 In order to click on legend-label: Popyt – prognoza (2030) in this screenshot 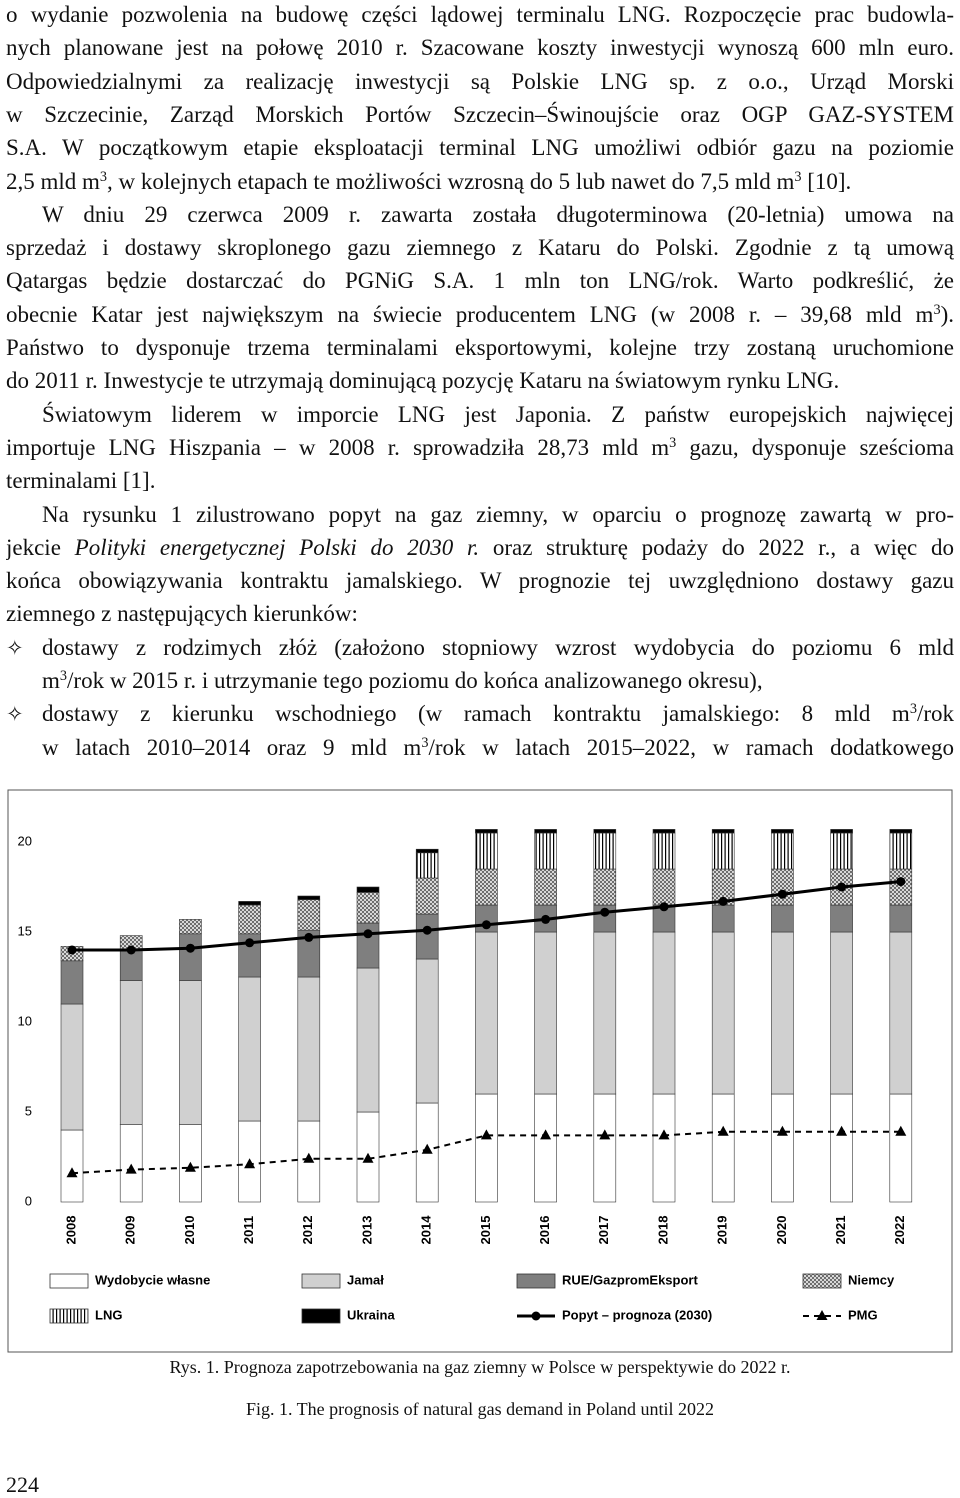, I will do `click(637, 1314)`.